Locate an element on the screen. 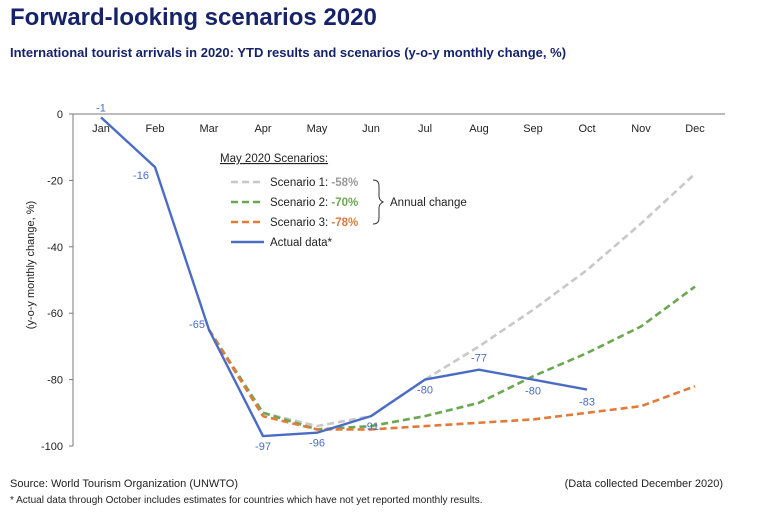 The height and width of the screenshot is (514, 768). y-tick-label: -60 is located at coordinates (55, 314).